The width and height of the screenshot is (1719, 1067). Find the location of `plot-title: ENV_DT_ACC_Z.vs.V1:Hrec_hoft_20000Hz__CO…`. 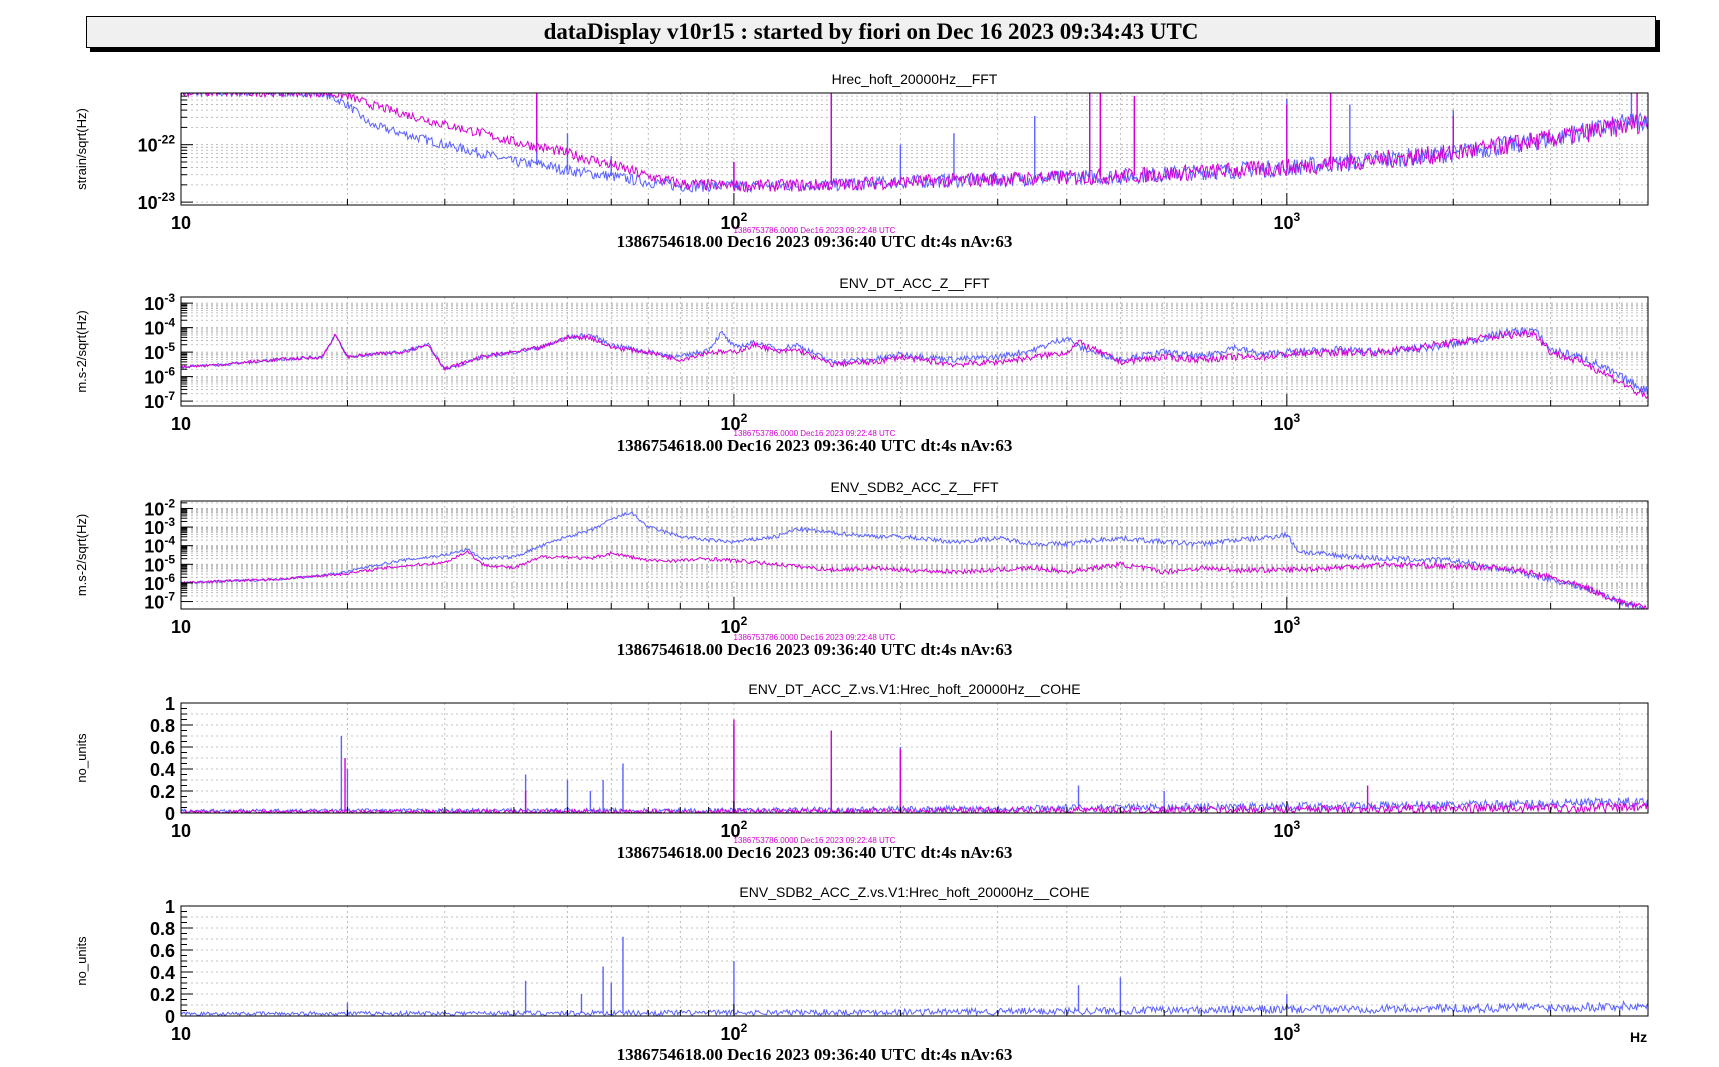

plot-title: ENV_DT_ACC_Z.vs.V1:Hrec_hoft_20000Hz__CO… is located at coordinates (914, 689).